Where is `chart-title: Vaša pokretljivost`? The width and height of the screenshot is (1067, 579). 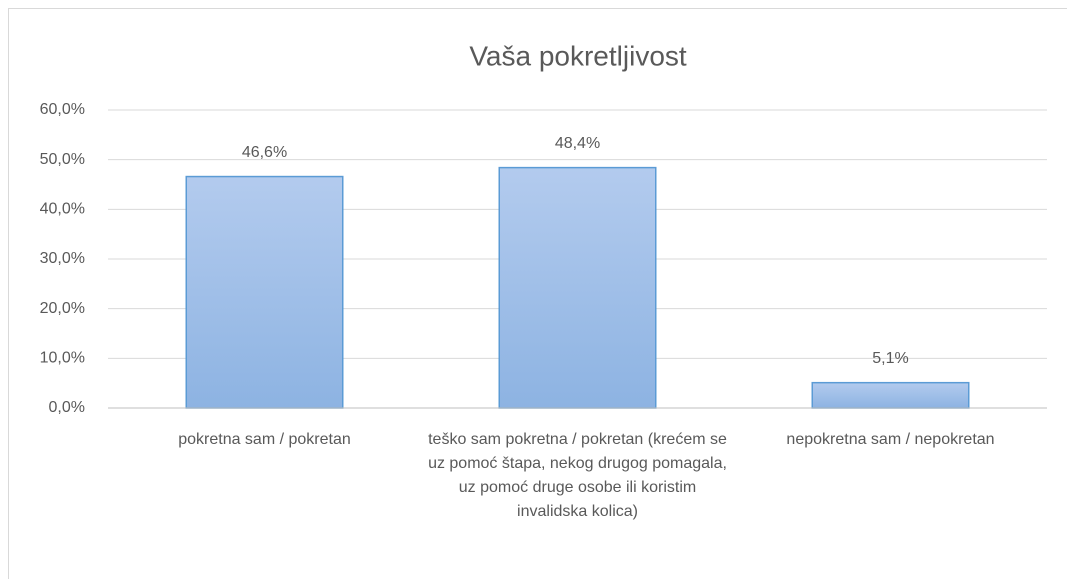 chart-title: Vaša pokretljivost is located at coordinates (578, 55).